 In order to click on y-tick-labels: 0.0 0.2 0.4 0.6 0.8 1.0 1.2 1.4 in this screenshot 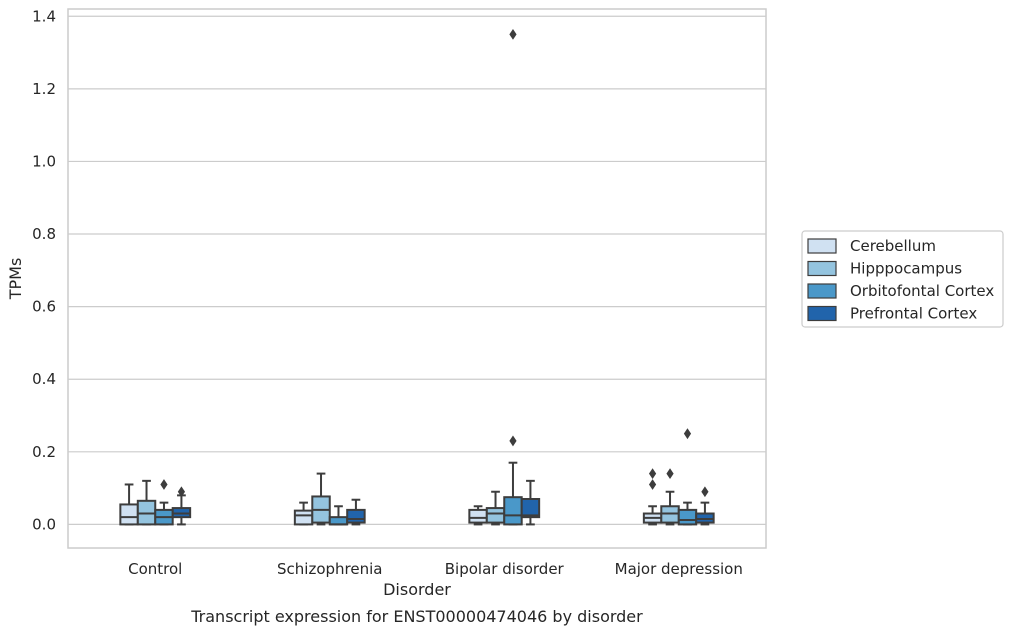, I will do `click(44, 270)`.